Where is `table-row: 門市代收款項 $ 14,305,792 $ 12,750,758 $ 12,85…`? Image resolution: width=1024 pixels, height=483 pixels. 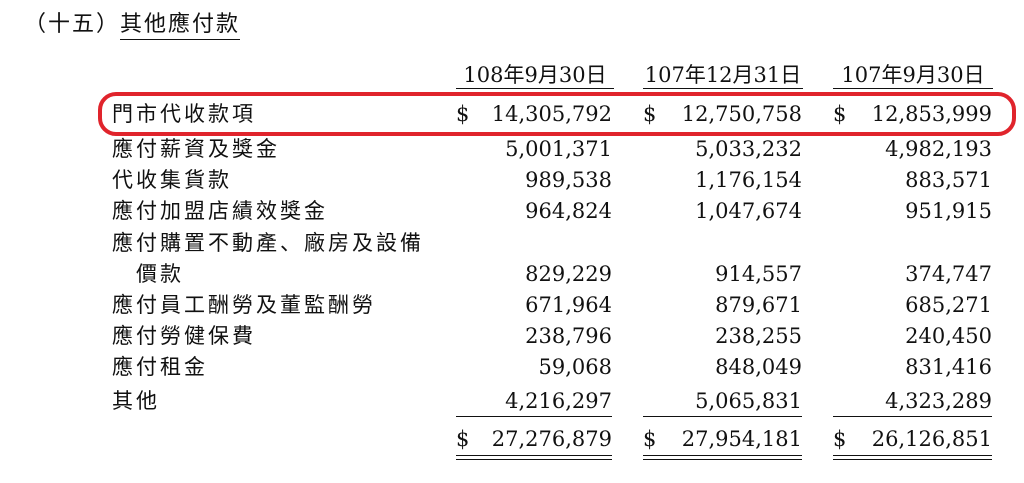 table-row: 門市代收款項 $ 14,305,792 $ 12,750,758 $ 12,85… is located at coordinates (512, 114).